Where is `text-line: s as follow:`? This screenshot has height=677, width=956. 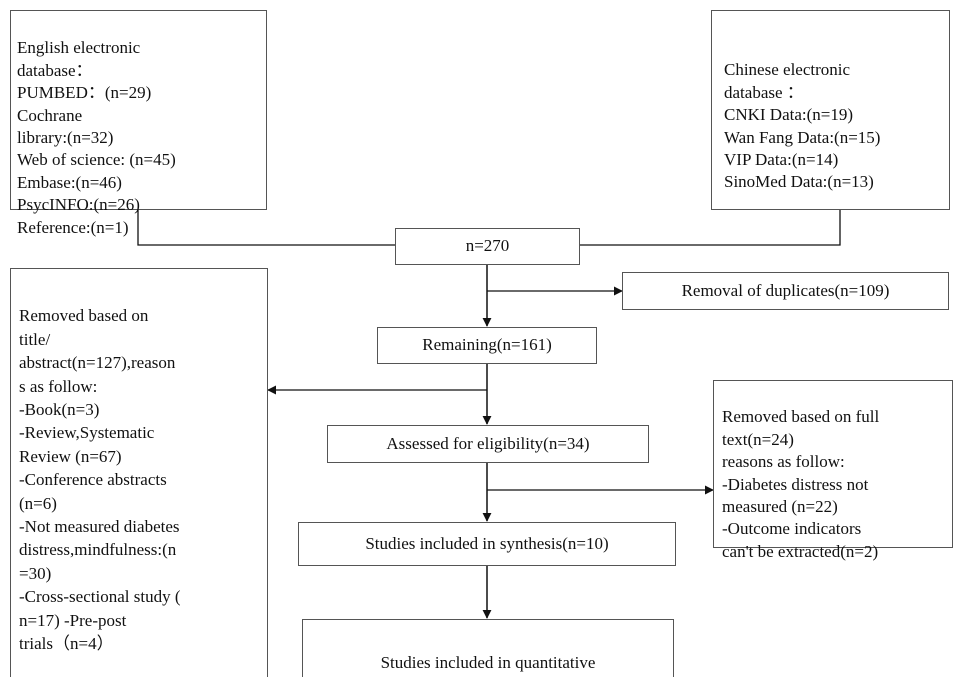
text-line: s as follow: is located at coordinates (58, 386).